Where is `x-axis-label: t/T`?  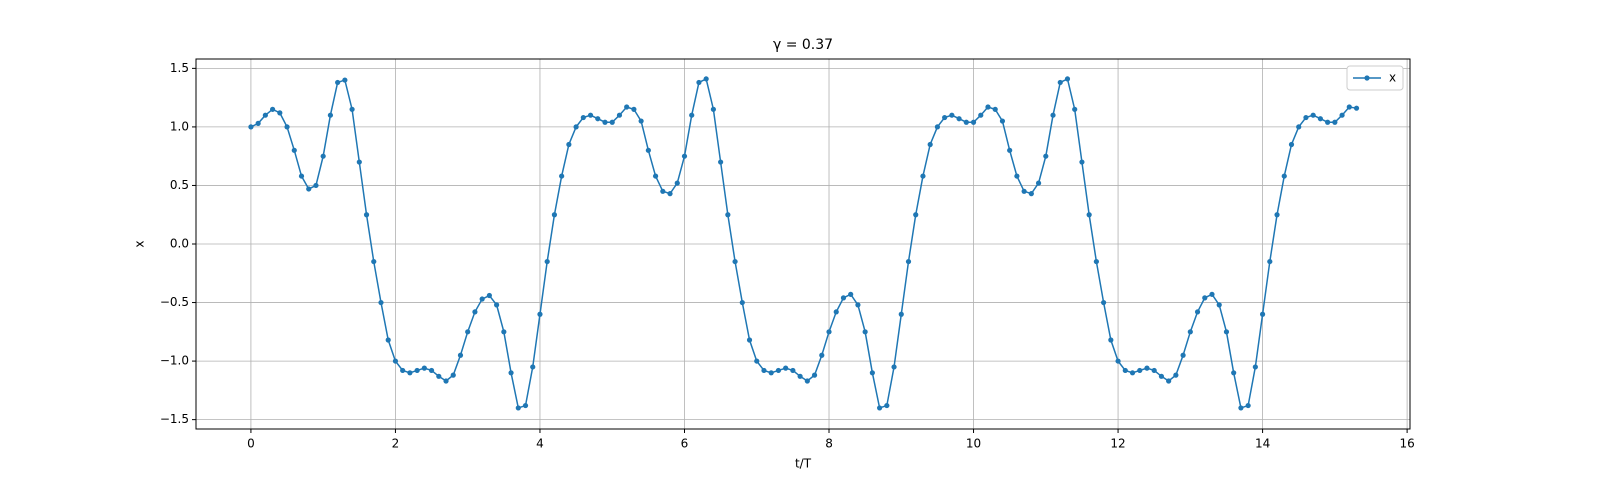
x-axis-label: t/T is located at coordinates (803, 464).